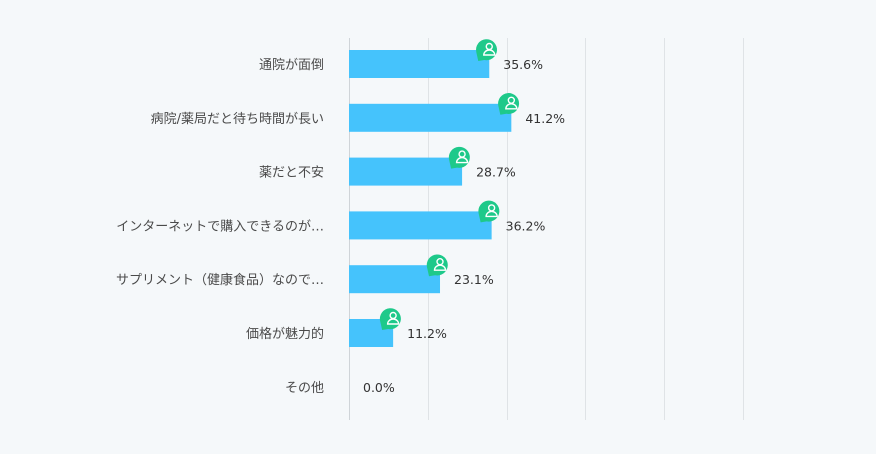 The image size is (876, 454). I want to click on category-label: 病院/薬局だと待ち時間が長い, so click(237, 119).